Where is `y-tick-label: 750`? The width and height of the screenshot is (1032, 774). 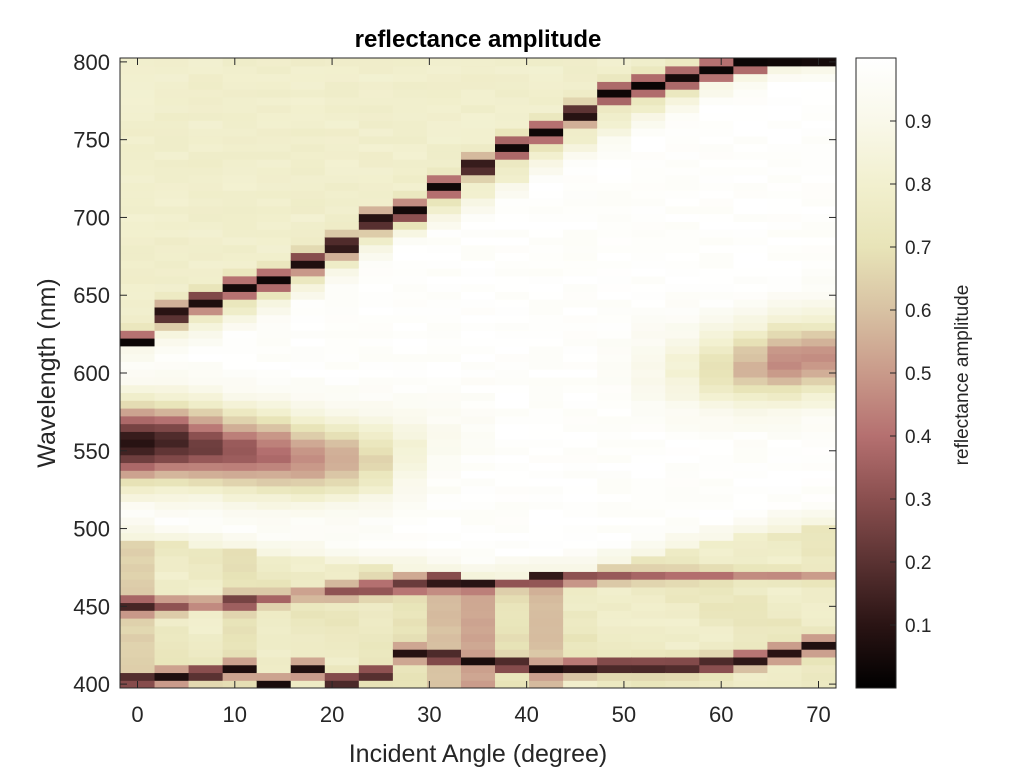
y-tick-label: 750 is located at coordinates (91, 140).